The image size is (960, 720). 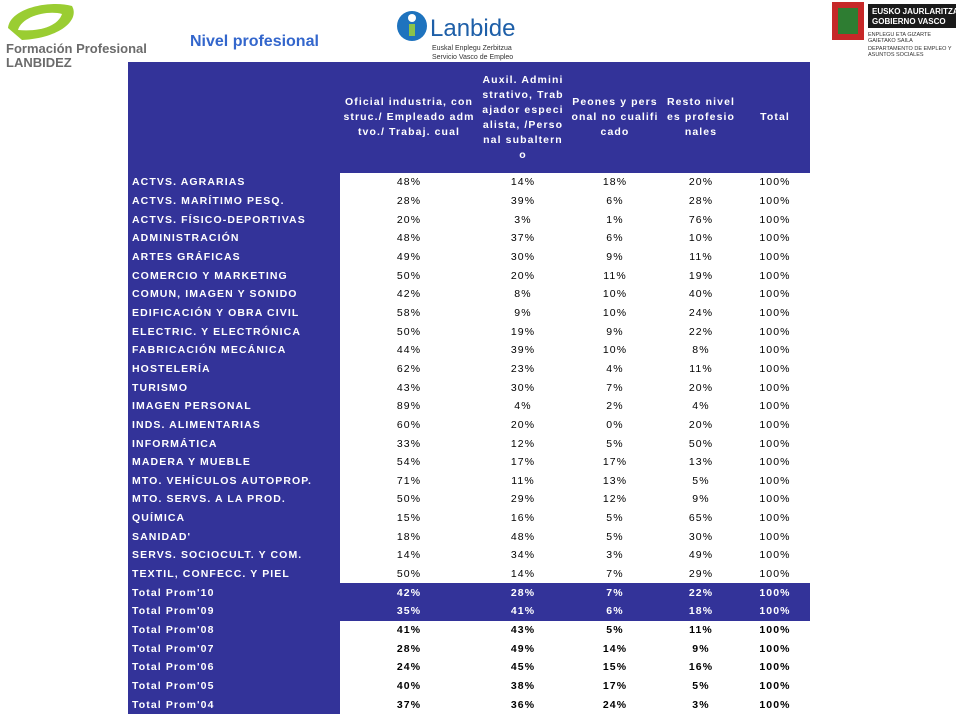 What do you see at coordinates (523, 350) in the screenshot?
I see `table-cell: 39%` at bounding box center [523, 350].